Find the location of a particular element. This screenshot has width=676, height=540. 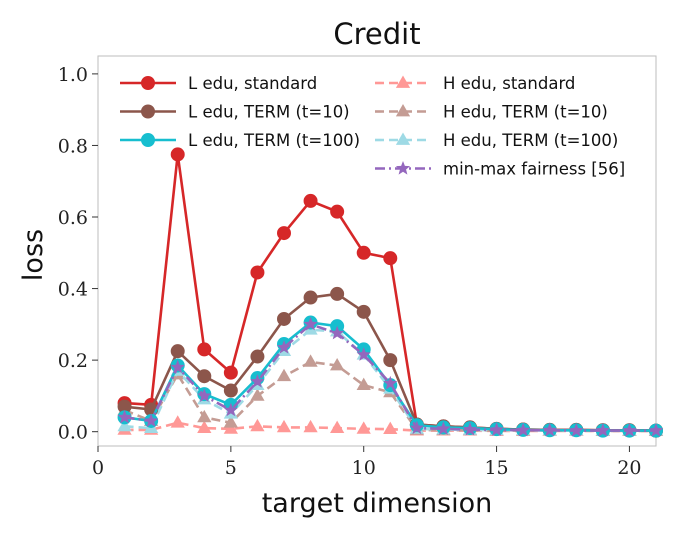

y-tick-label: 0.6 is located at coordinates (73, 218).